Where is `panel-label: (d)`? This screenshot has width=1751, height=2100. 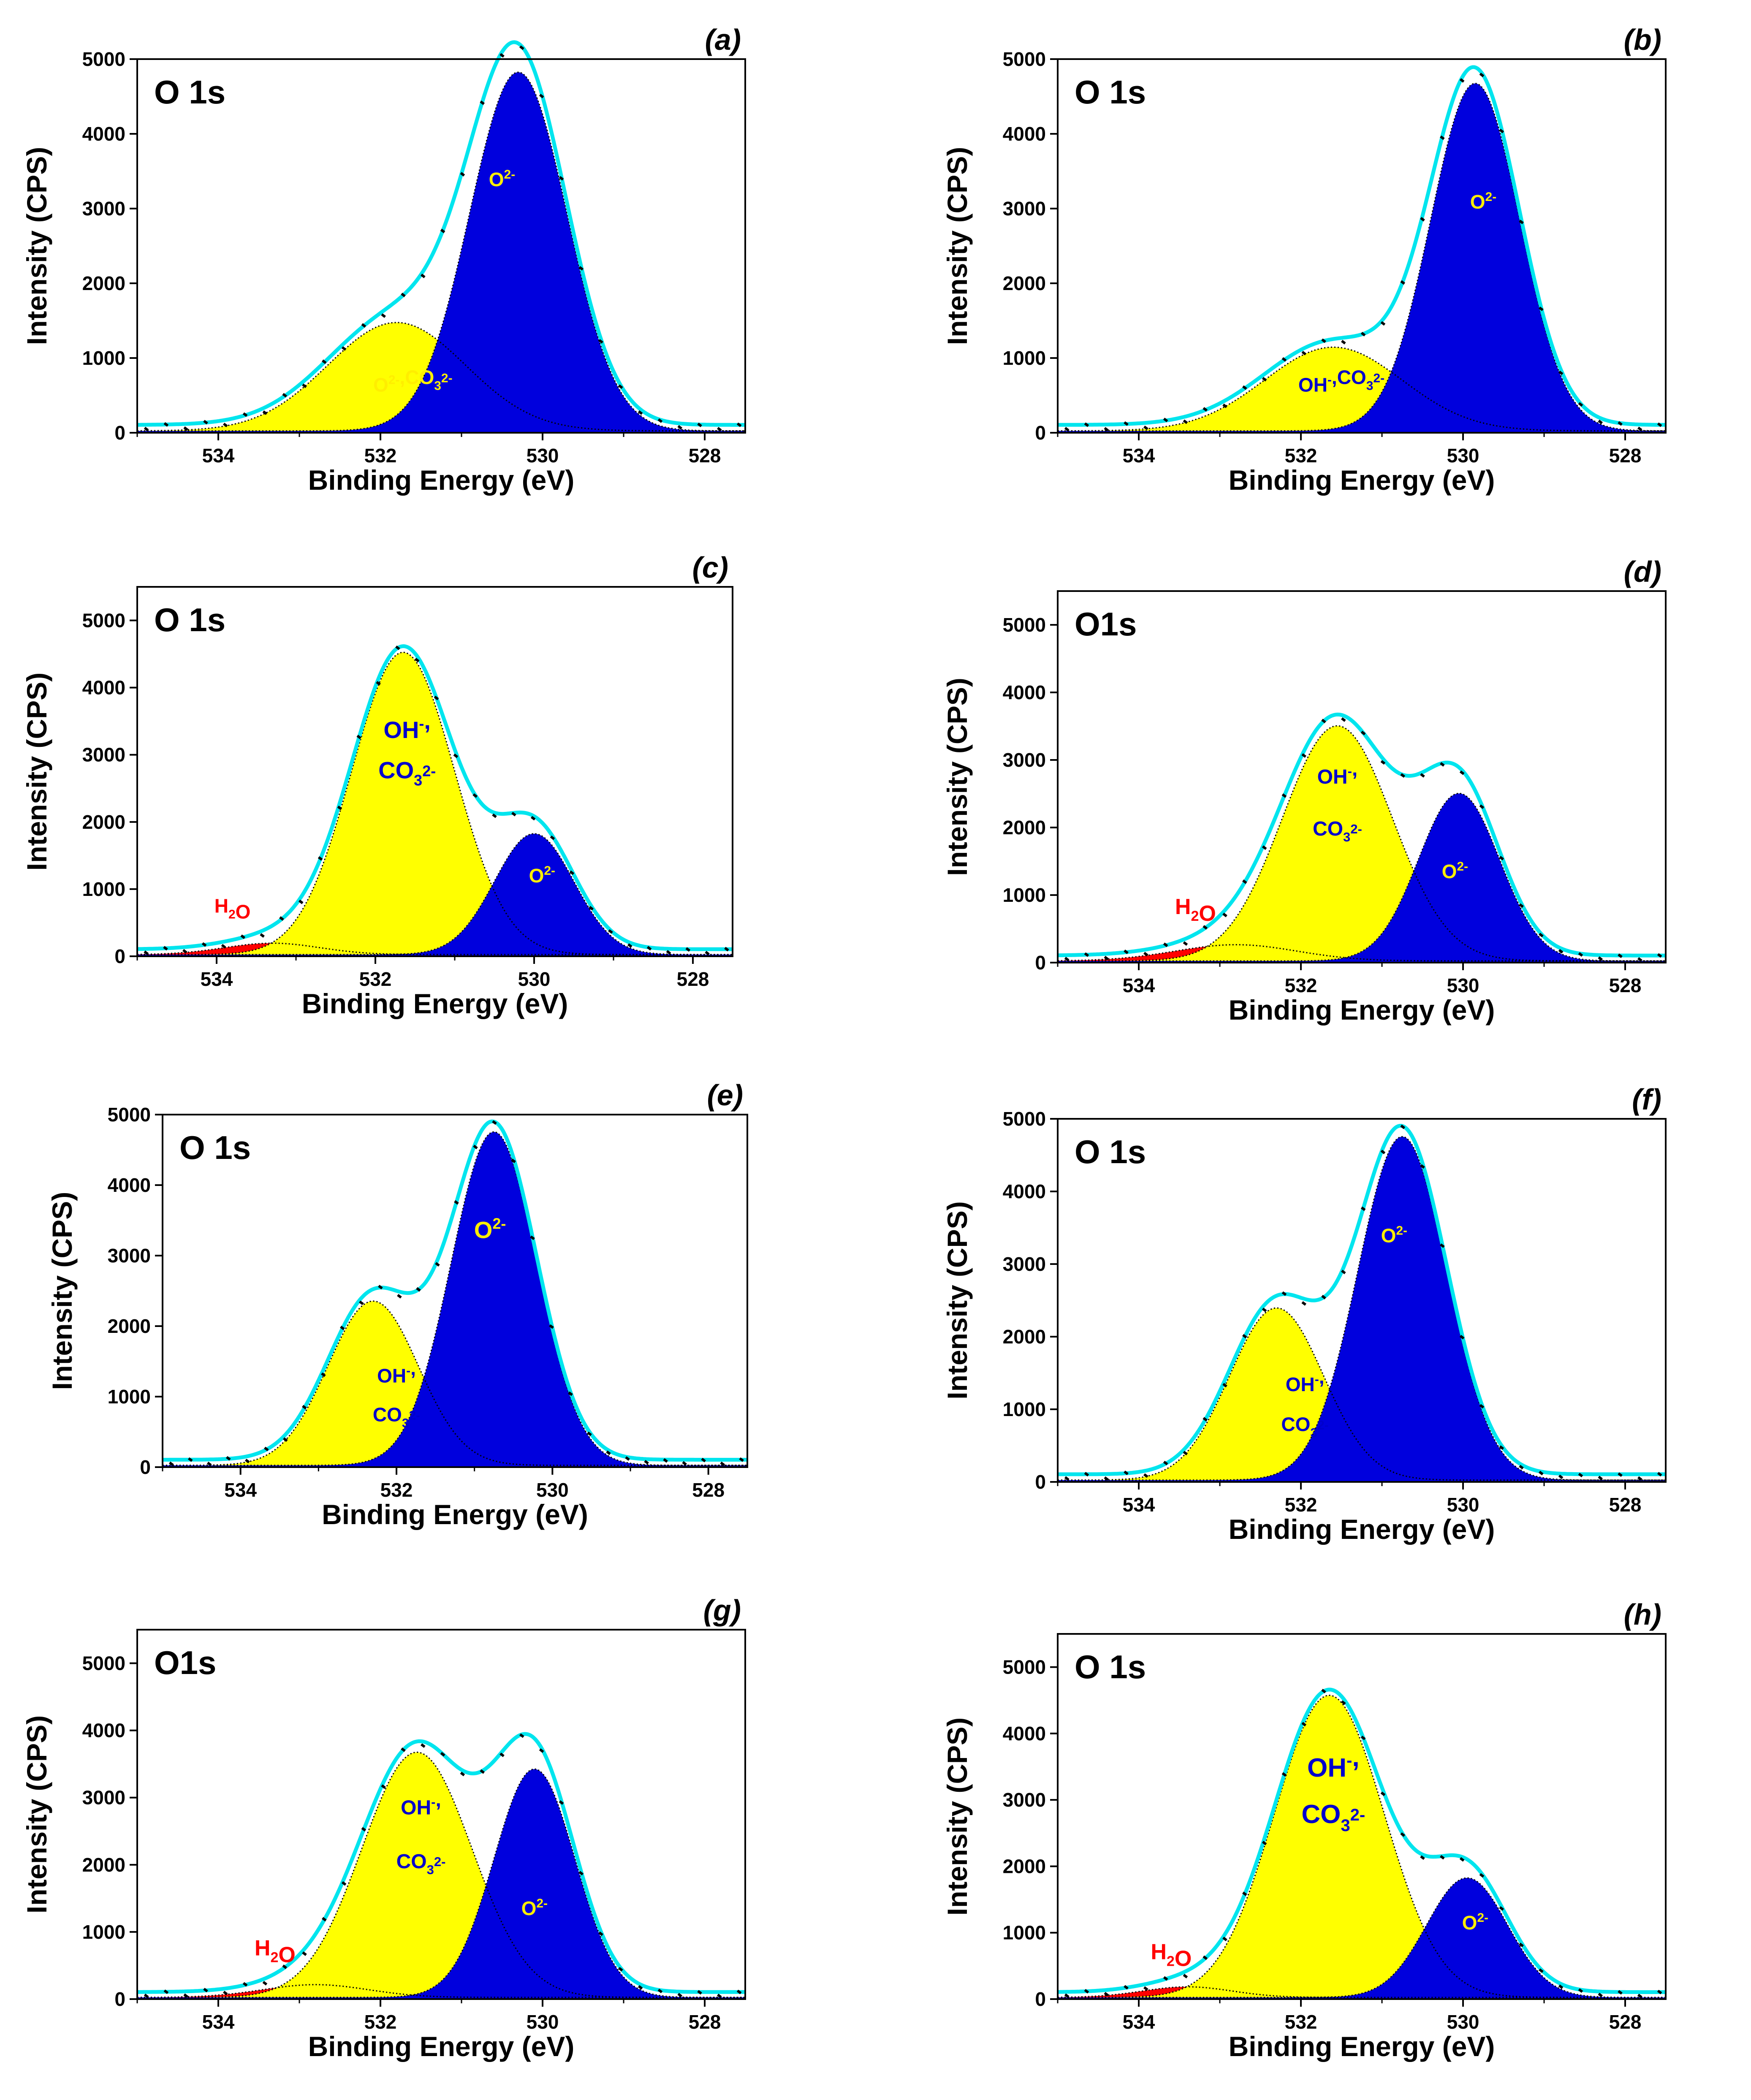 panel-label: (d) is located at coordinates (1642, 572).